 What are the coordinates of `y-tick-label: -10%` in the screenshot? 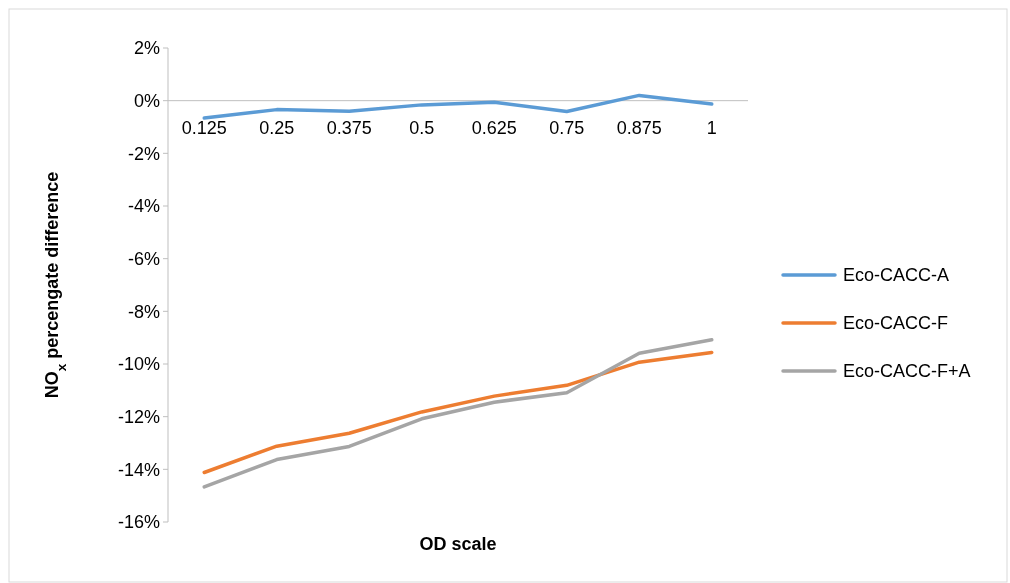 It's located at (138, 364).